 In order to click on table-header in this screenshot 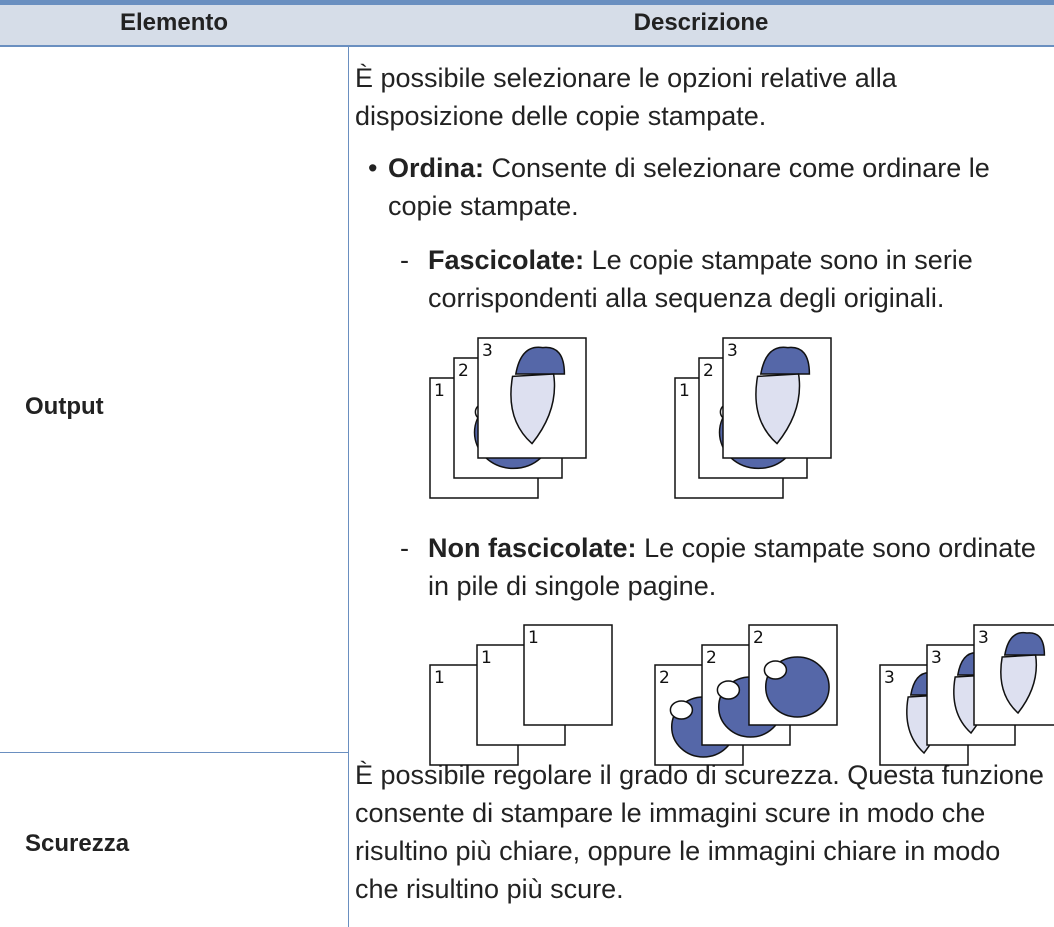, I will do `click(527, 23)`.